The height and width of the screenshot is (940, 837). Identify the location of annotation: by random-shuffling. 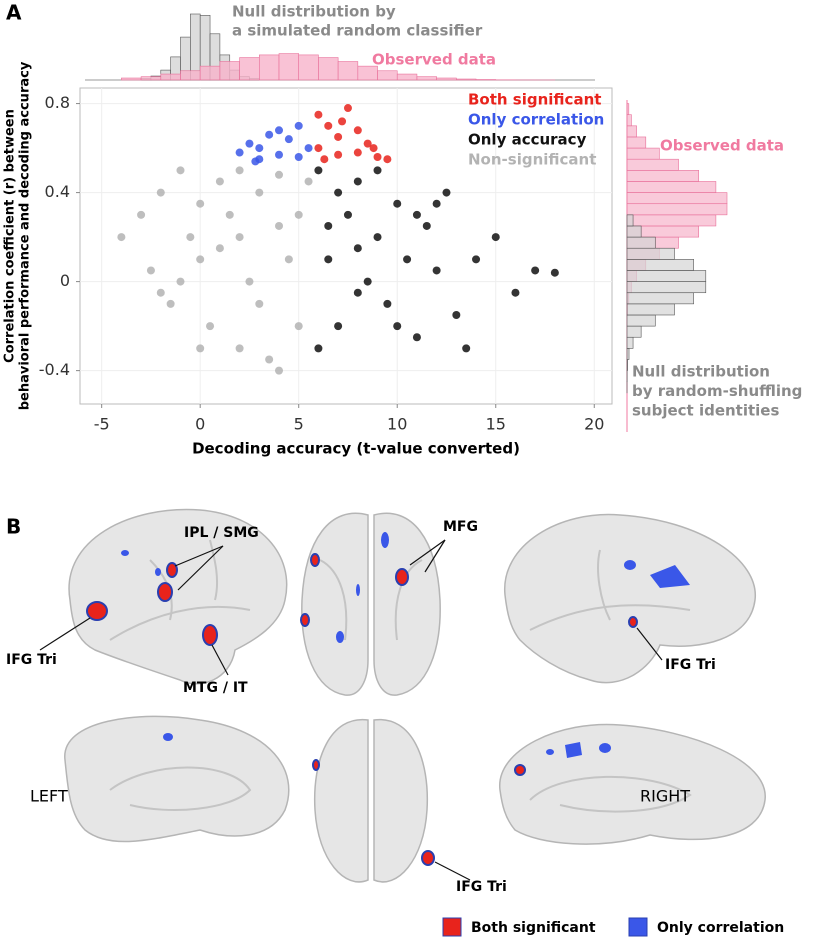
(717, 391).